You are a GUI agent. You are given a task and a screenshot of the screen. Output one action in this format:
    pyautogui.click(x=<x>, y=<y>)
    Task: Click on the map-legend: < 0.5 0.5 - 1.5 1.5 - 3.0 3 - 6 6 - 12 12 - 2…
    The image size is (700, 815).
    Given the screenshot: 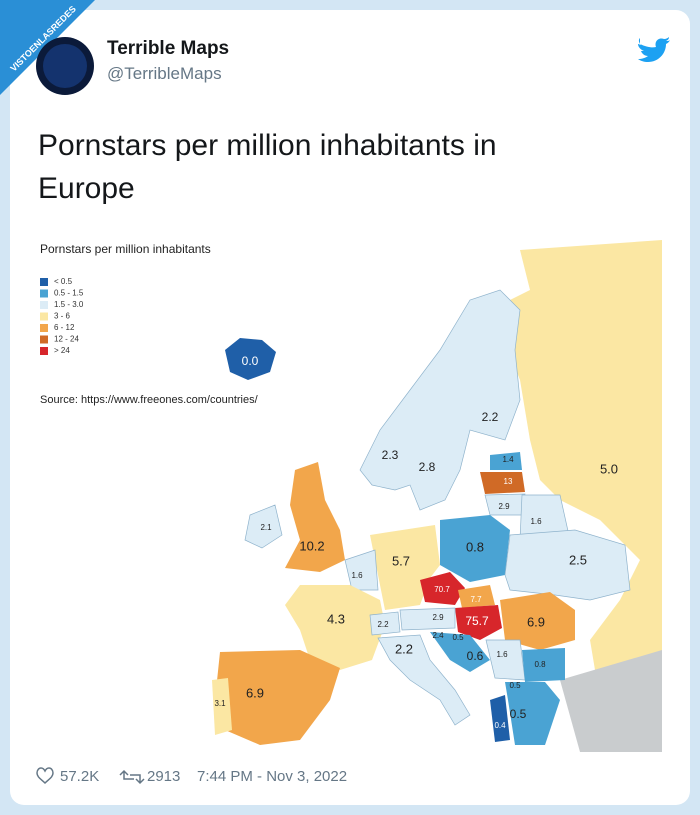 What is the action you would take?
    pyautogui.click(x=62, y=316)
    